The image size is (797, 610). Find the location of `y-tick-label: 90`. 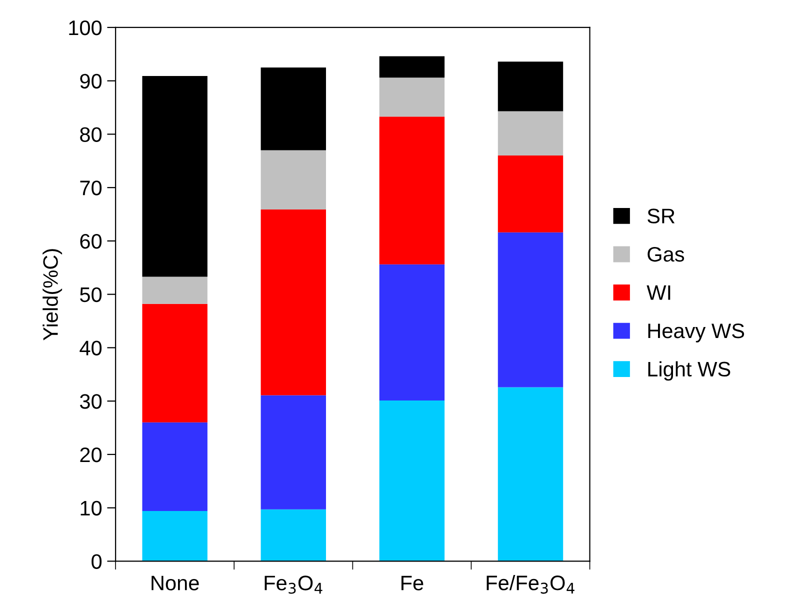

y-tick-label: 90 is located at coordinates (91, 81).